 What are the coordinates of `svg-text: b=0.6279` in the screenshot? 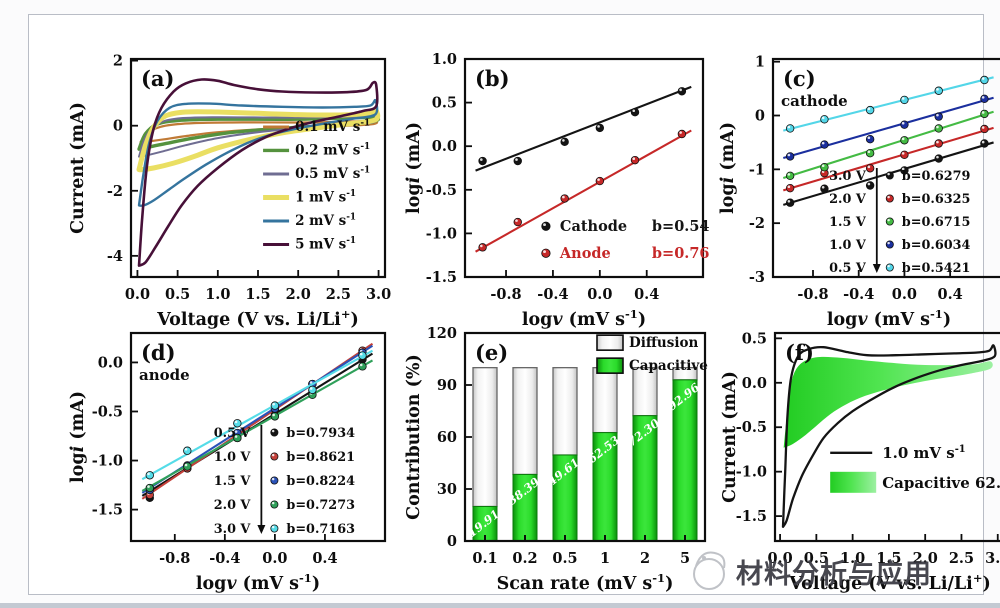 It's located at (936, 176).